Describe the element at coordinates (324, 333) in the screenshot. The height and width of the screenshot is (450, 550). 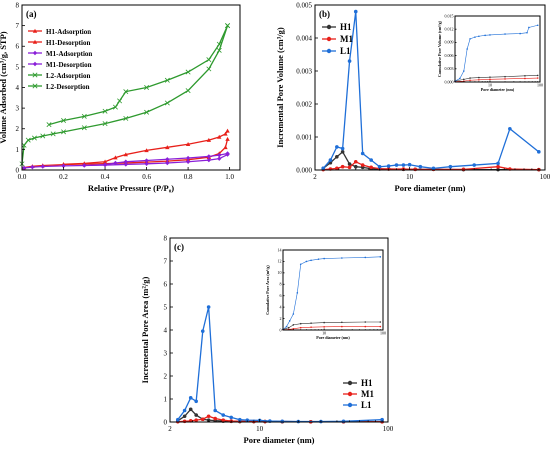
I see `panel-c-inset-xtick-label-0: 10` at that location.